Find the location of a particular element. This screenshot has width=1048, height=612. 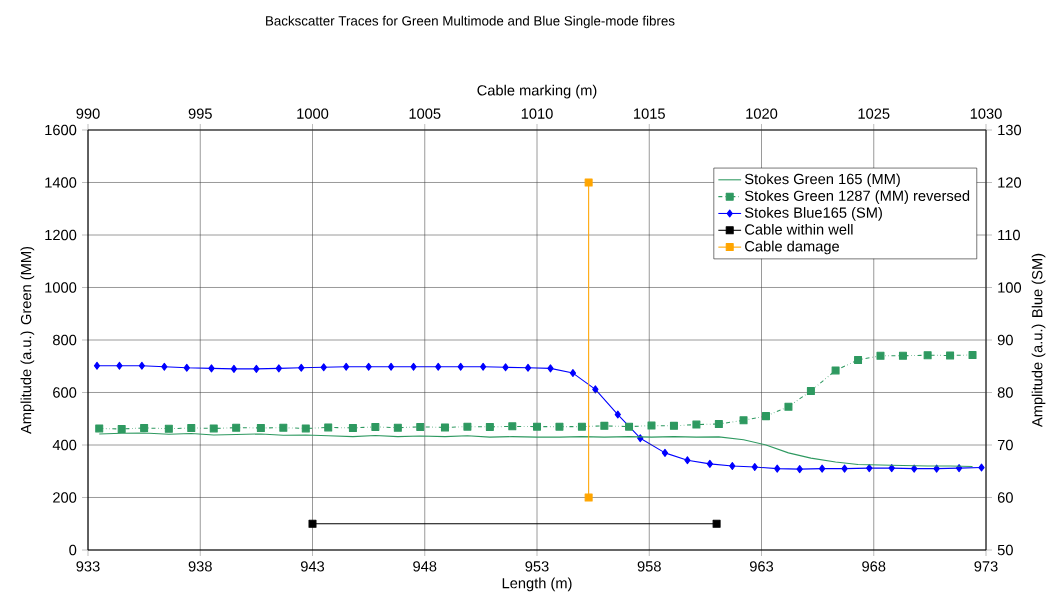

y-tick-label: 1200 is located at coordinates (61, 235).